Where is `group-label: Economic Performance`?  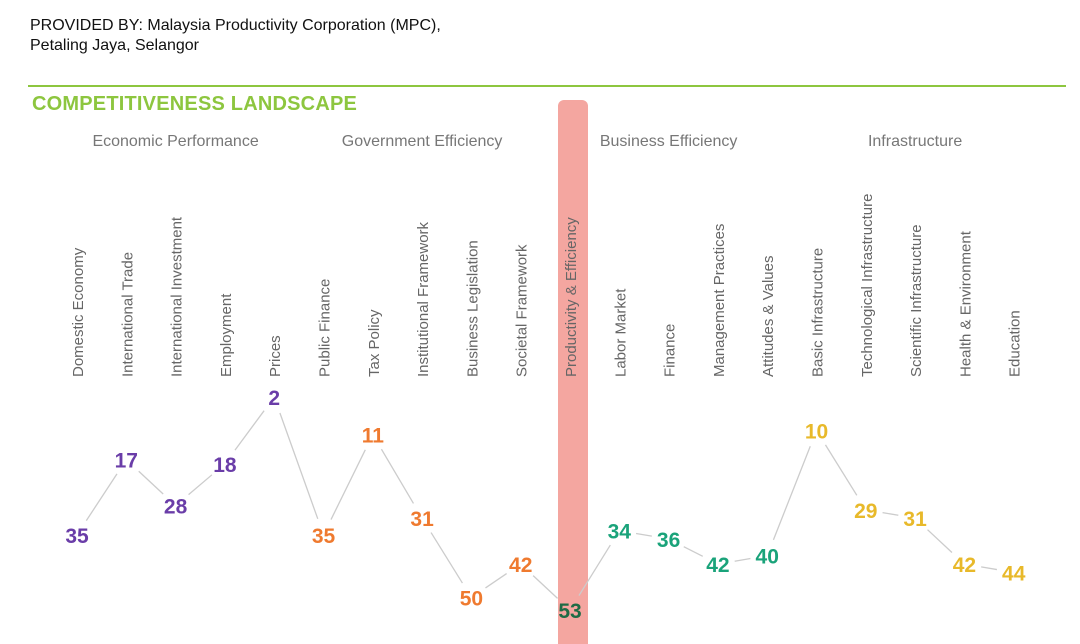
group-label: Economic Performance is located at coordinates (175, 141).